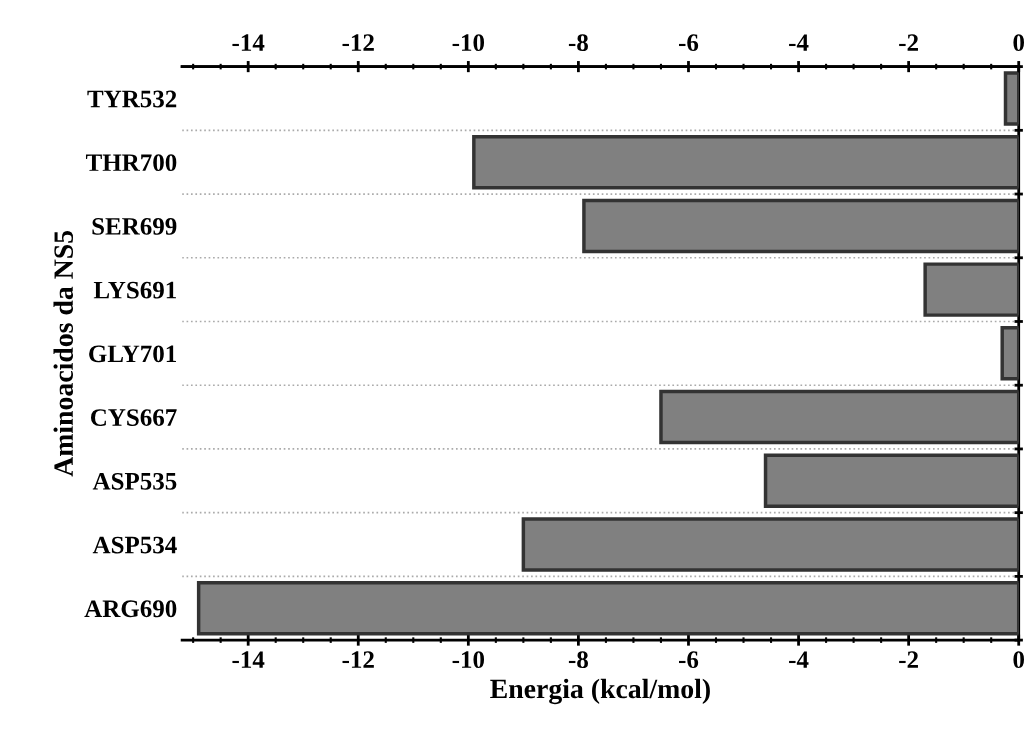  What do you see at coordinates (134, 481) in the screenshot?
I see `y-tick-label: ASP535` at bounding box center [134, 481].